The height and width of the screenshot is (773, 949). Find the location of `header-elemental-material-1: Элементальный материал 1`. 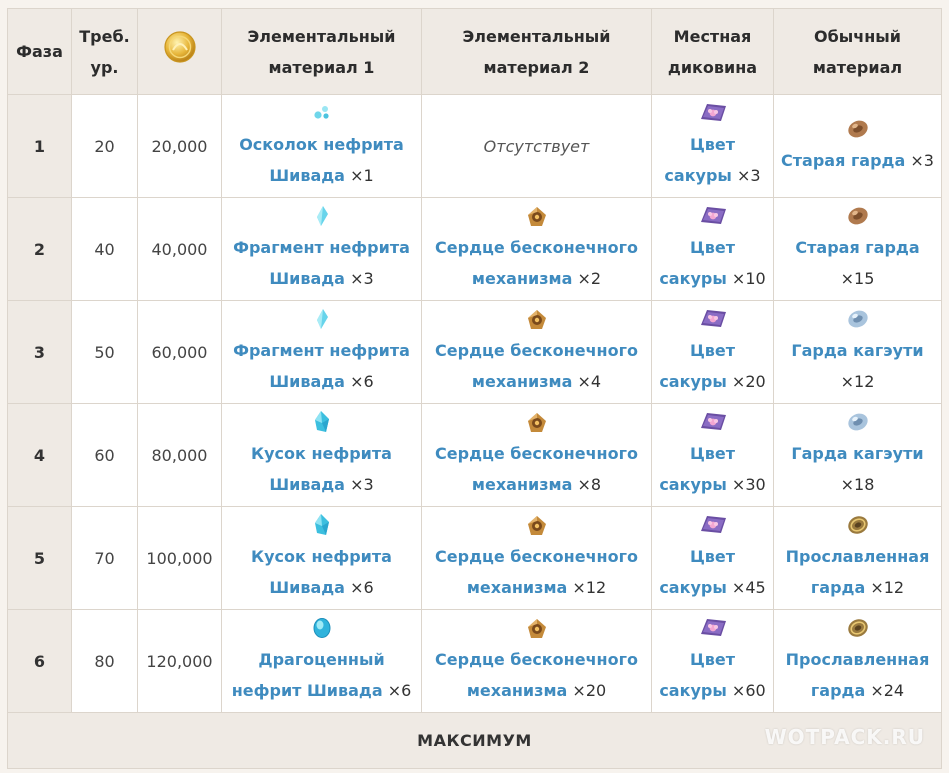

header-elemental-material-1: Элементальный материал 1 is located at coordinates (321, 51).